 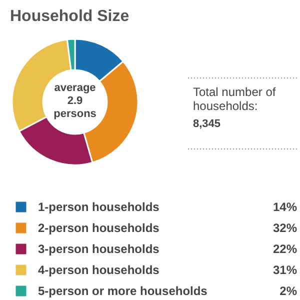 What do you see at coordinates (285, 228) in the screenshot?
I see `data-label: 32%` at bounding box center [285, 228].